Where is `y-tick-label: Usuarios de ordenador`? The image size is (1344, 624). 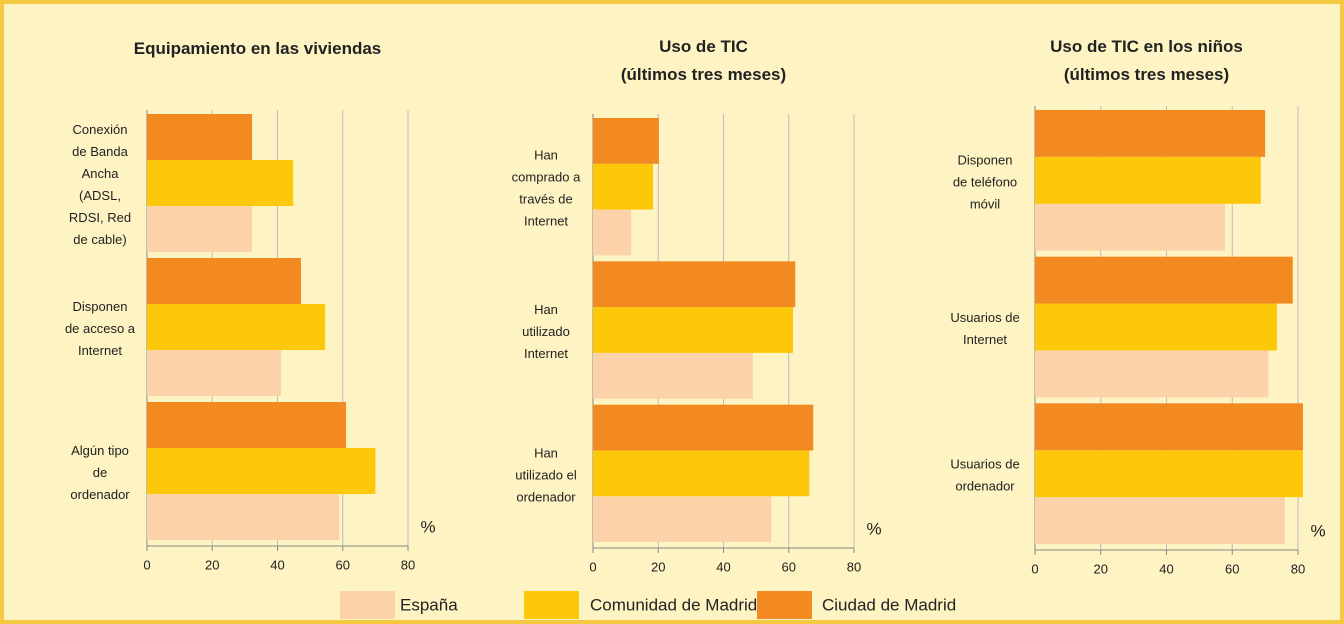
y-tick-label: Usuarios de ordenador is located at coordinates (984, 475).